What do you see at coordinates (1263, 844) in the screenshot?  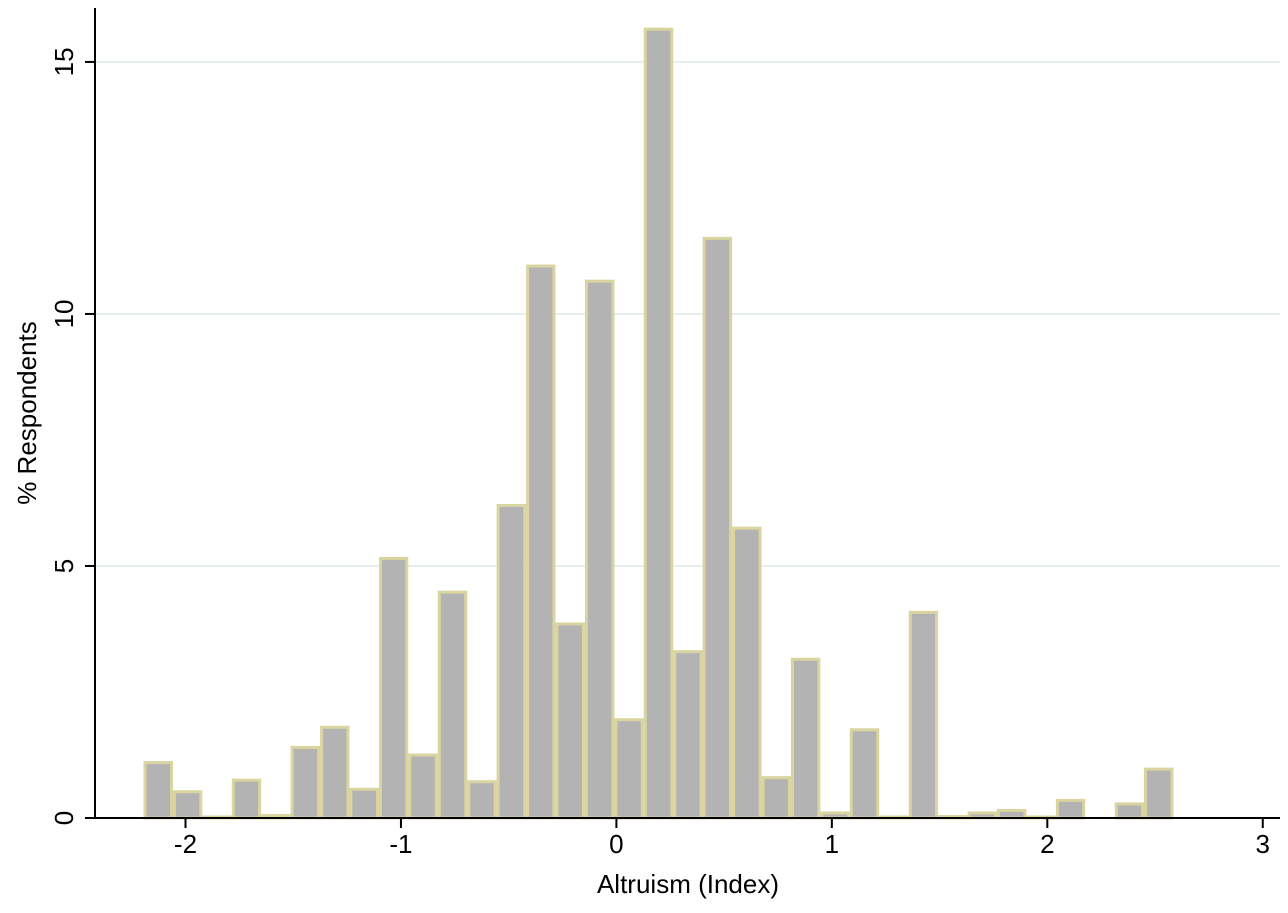 I see `x-tick-label: 3` at bounding box center [1263, 844].